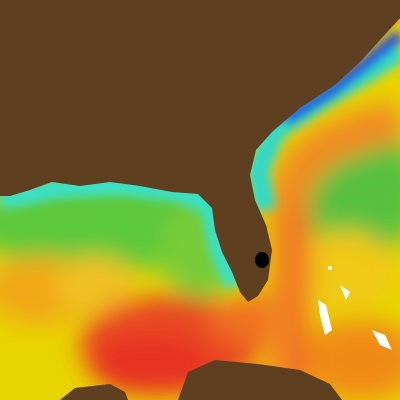 This screenshot has width=400, height=400. I want to click on lake-okeechobee, so click(262, 260).